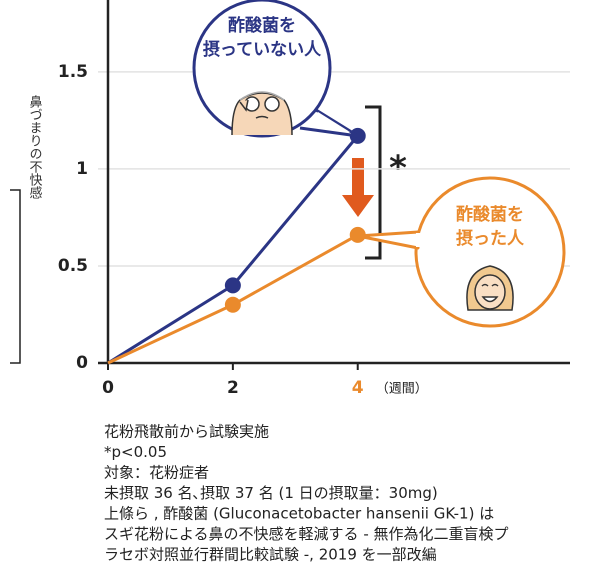 The image size is (600, 577). What do you see at coordinates (271, 493) in the screenshot?
I see `note-line: 未摂取 36 名､摂取 37 名 (1 日の摂取量：30mg)` at bounding box center [271, 493].